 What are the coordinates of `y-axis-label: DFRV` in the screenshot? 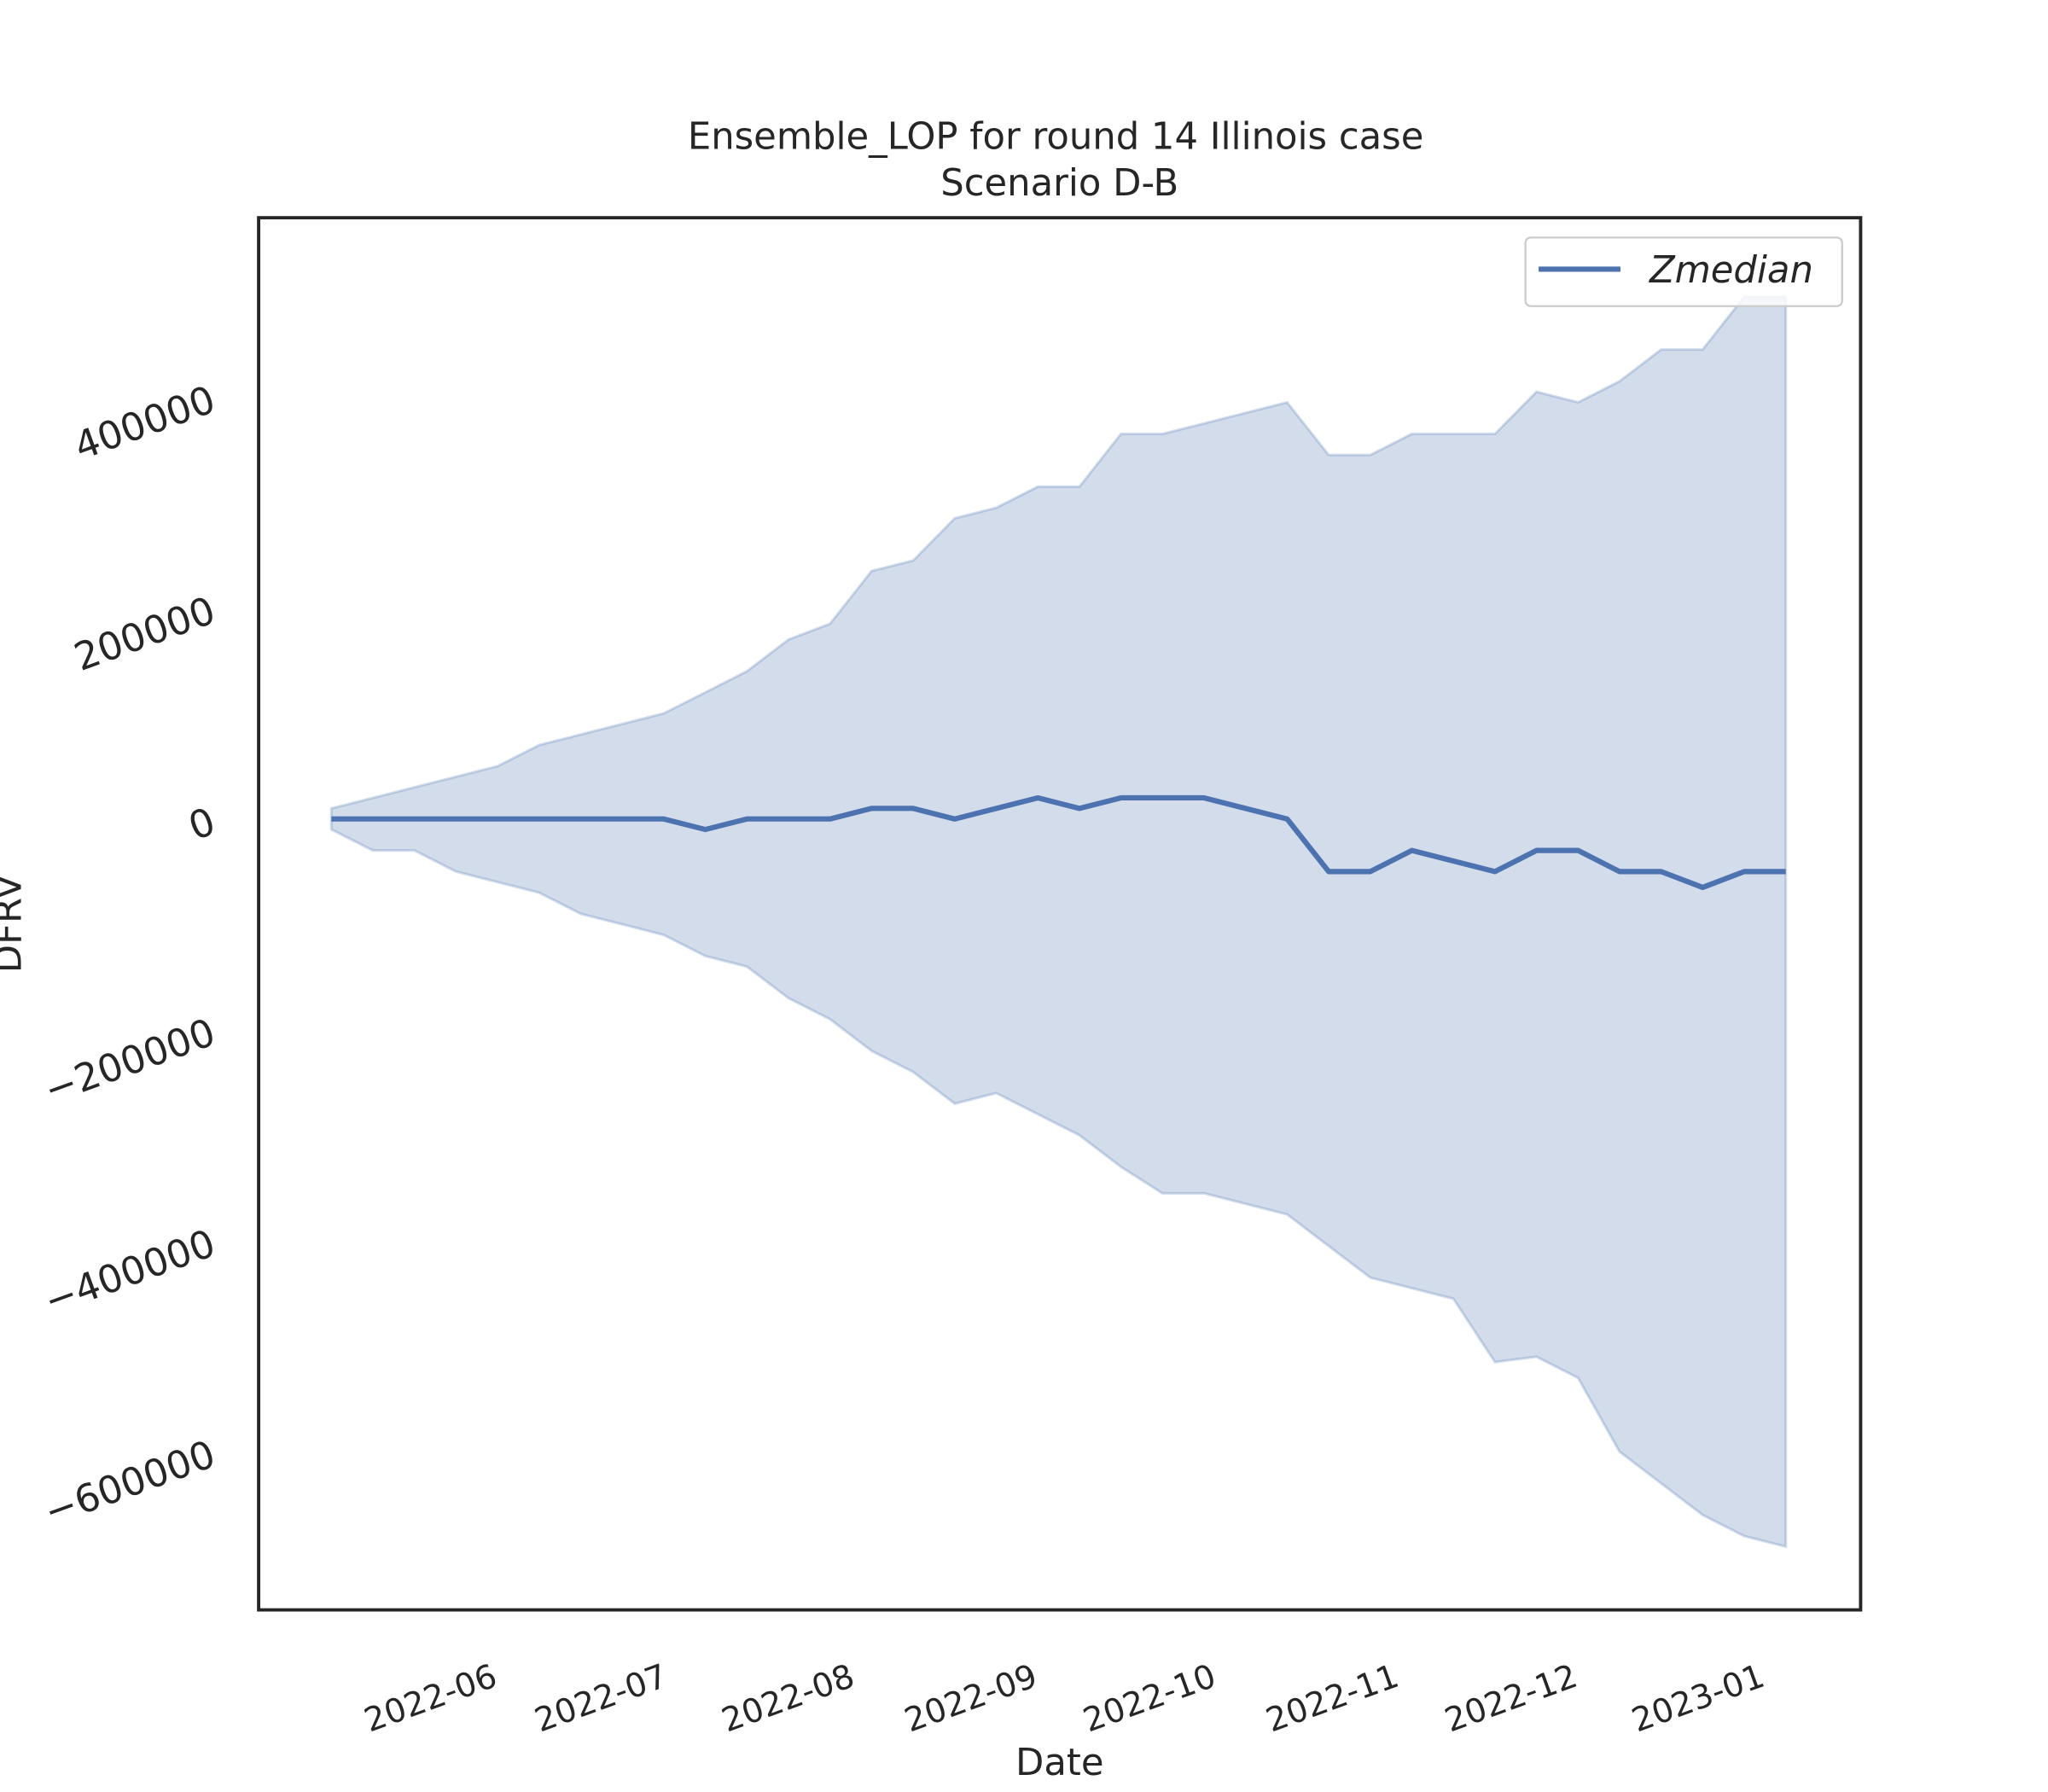 It's located at (16, 924).